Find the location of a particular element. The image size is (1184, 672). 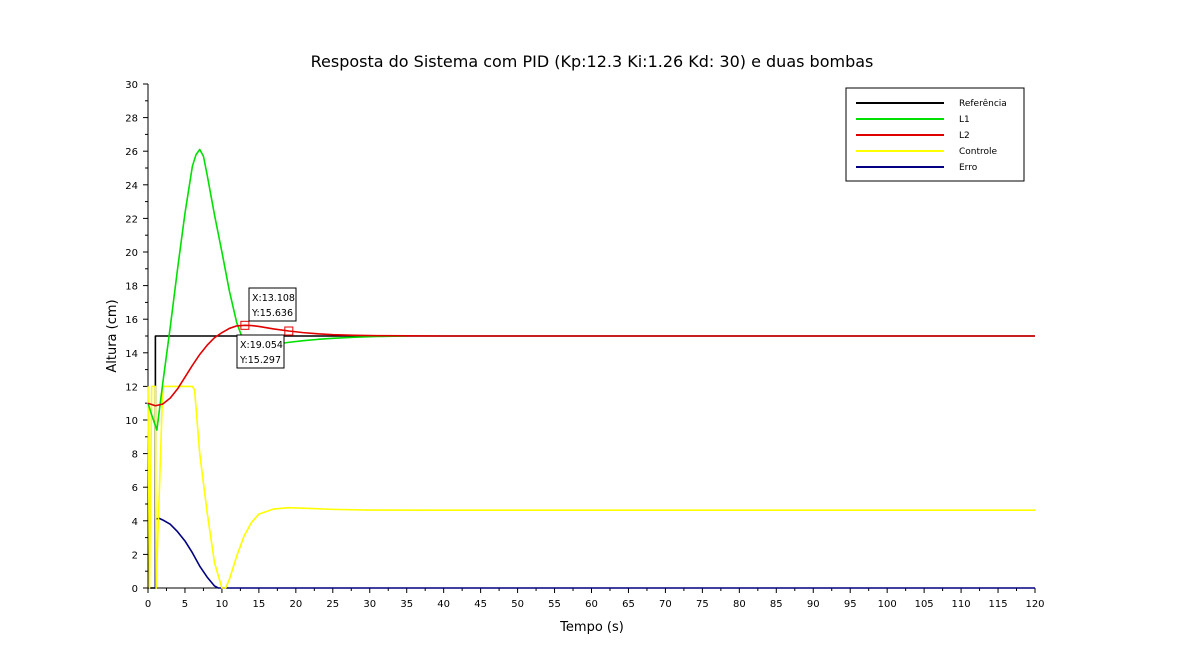

legend-label-erro: Erro is located at coordinates (968, 168).